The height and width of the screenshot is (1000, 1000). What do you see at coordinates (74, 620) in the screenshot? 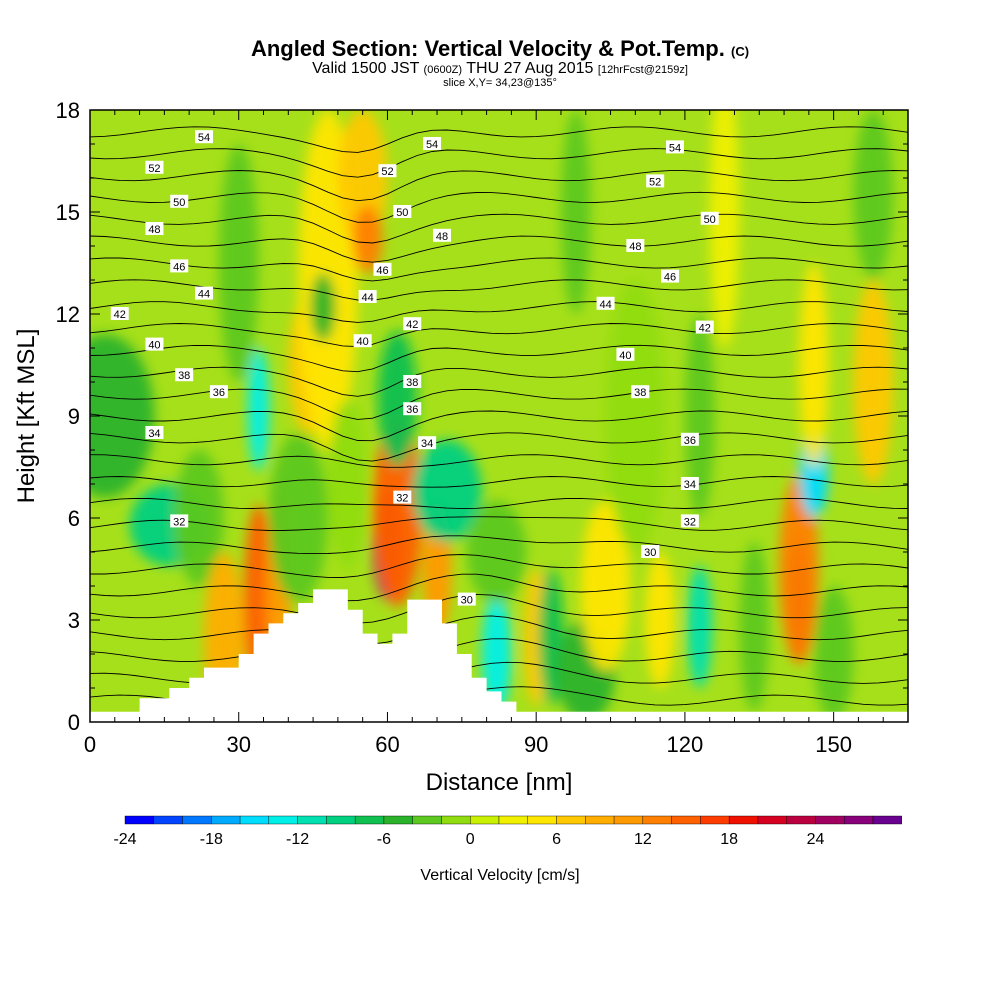
I see `y-tick-label: 3` at bounding box center [74, 620].